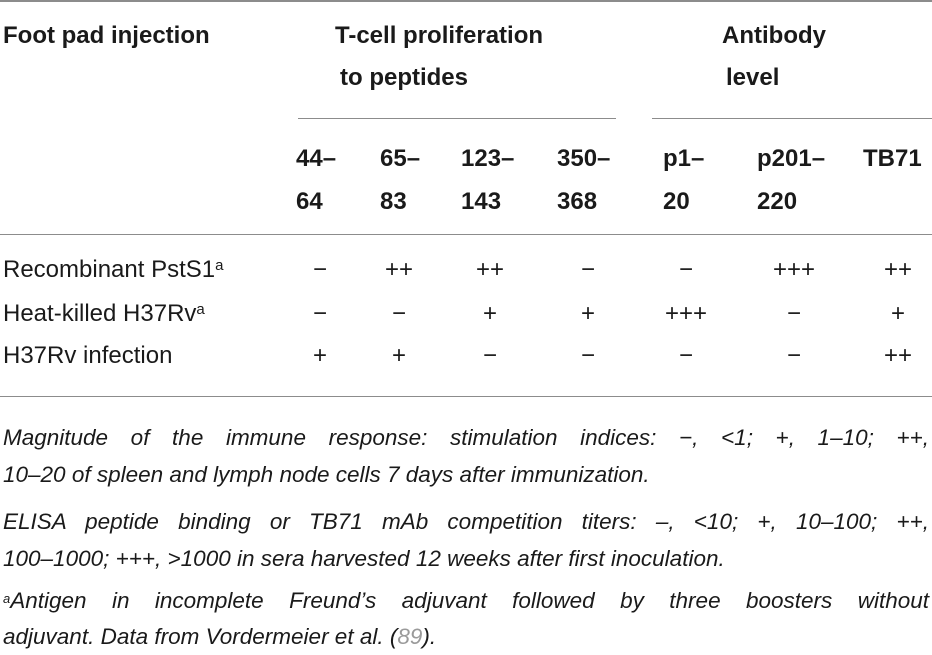  I want to click on tcell-group-rule, so click(457, 118).